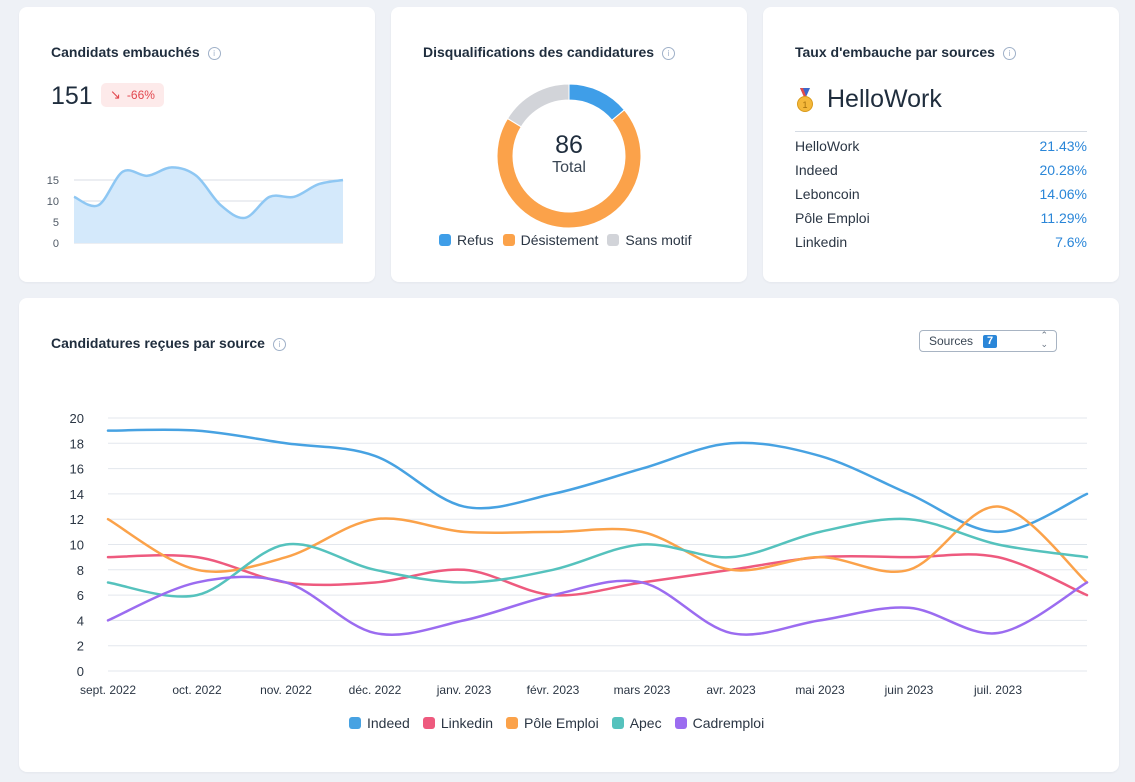  Describe the element at coordinates (208, 193) in the screenshot. I see `mini-area-line` at that location.